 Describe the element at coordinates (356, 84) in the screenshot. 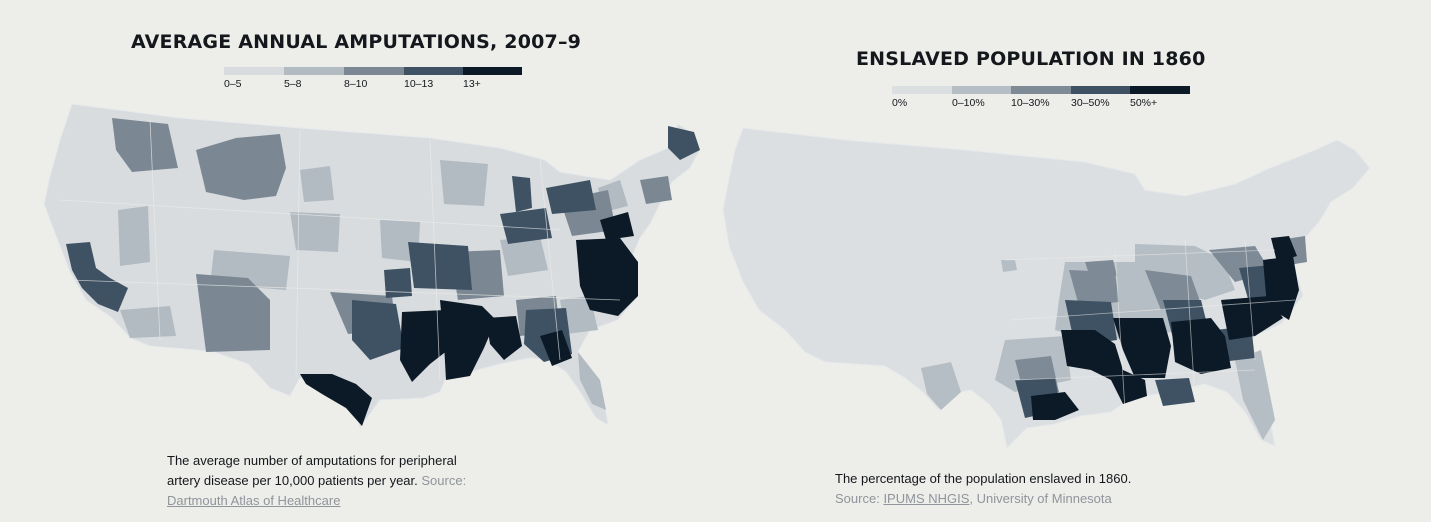

I see `legend-label: 8–10` at that location.